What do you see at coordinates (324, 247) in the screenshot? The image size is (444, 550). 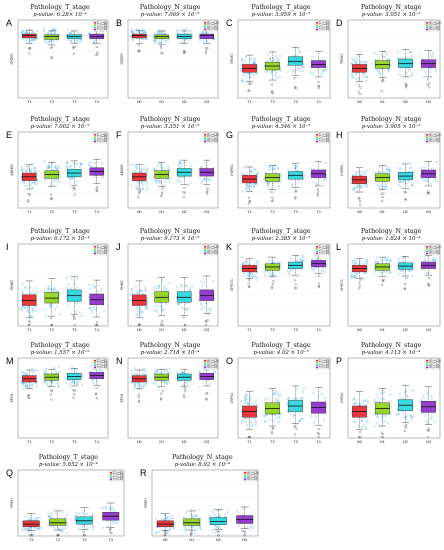 I see `legend-entry: T1 (n=95)` at bounding box center [324, 247].